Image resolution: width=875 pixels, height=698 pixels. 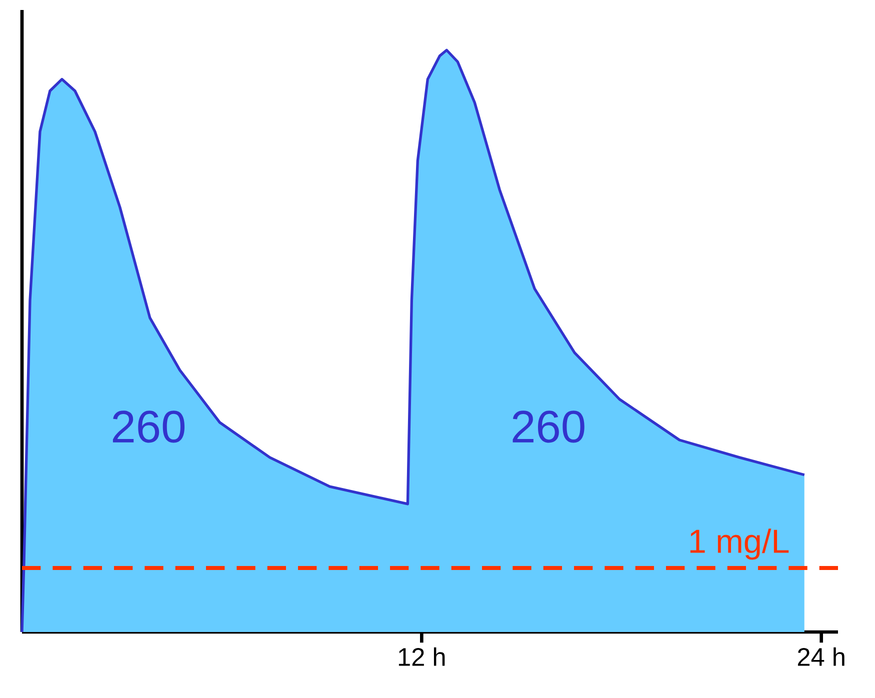 What do you see at coordinates (739, 544) in the screenshot?
I see `ref-line-label: 1 mg/L` at bounding box center [739, 544].